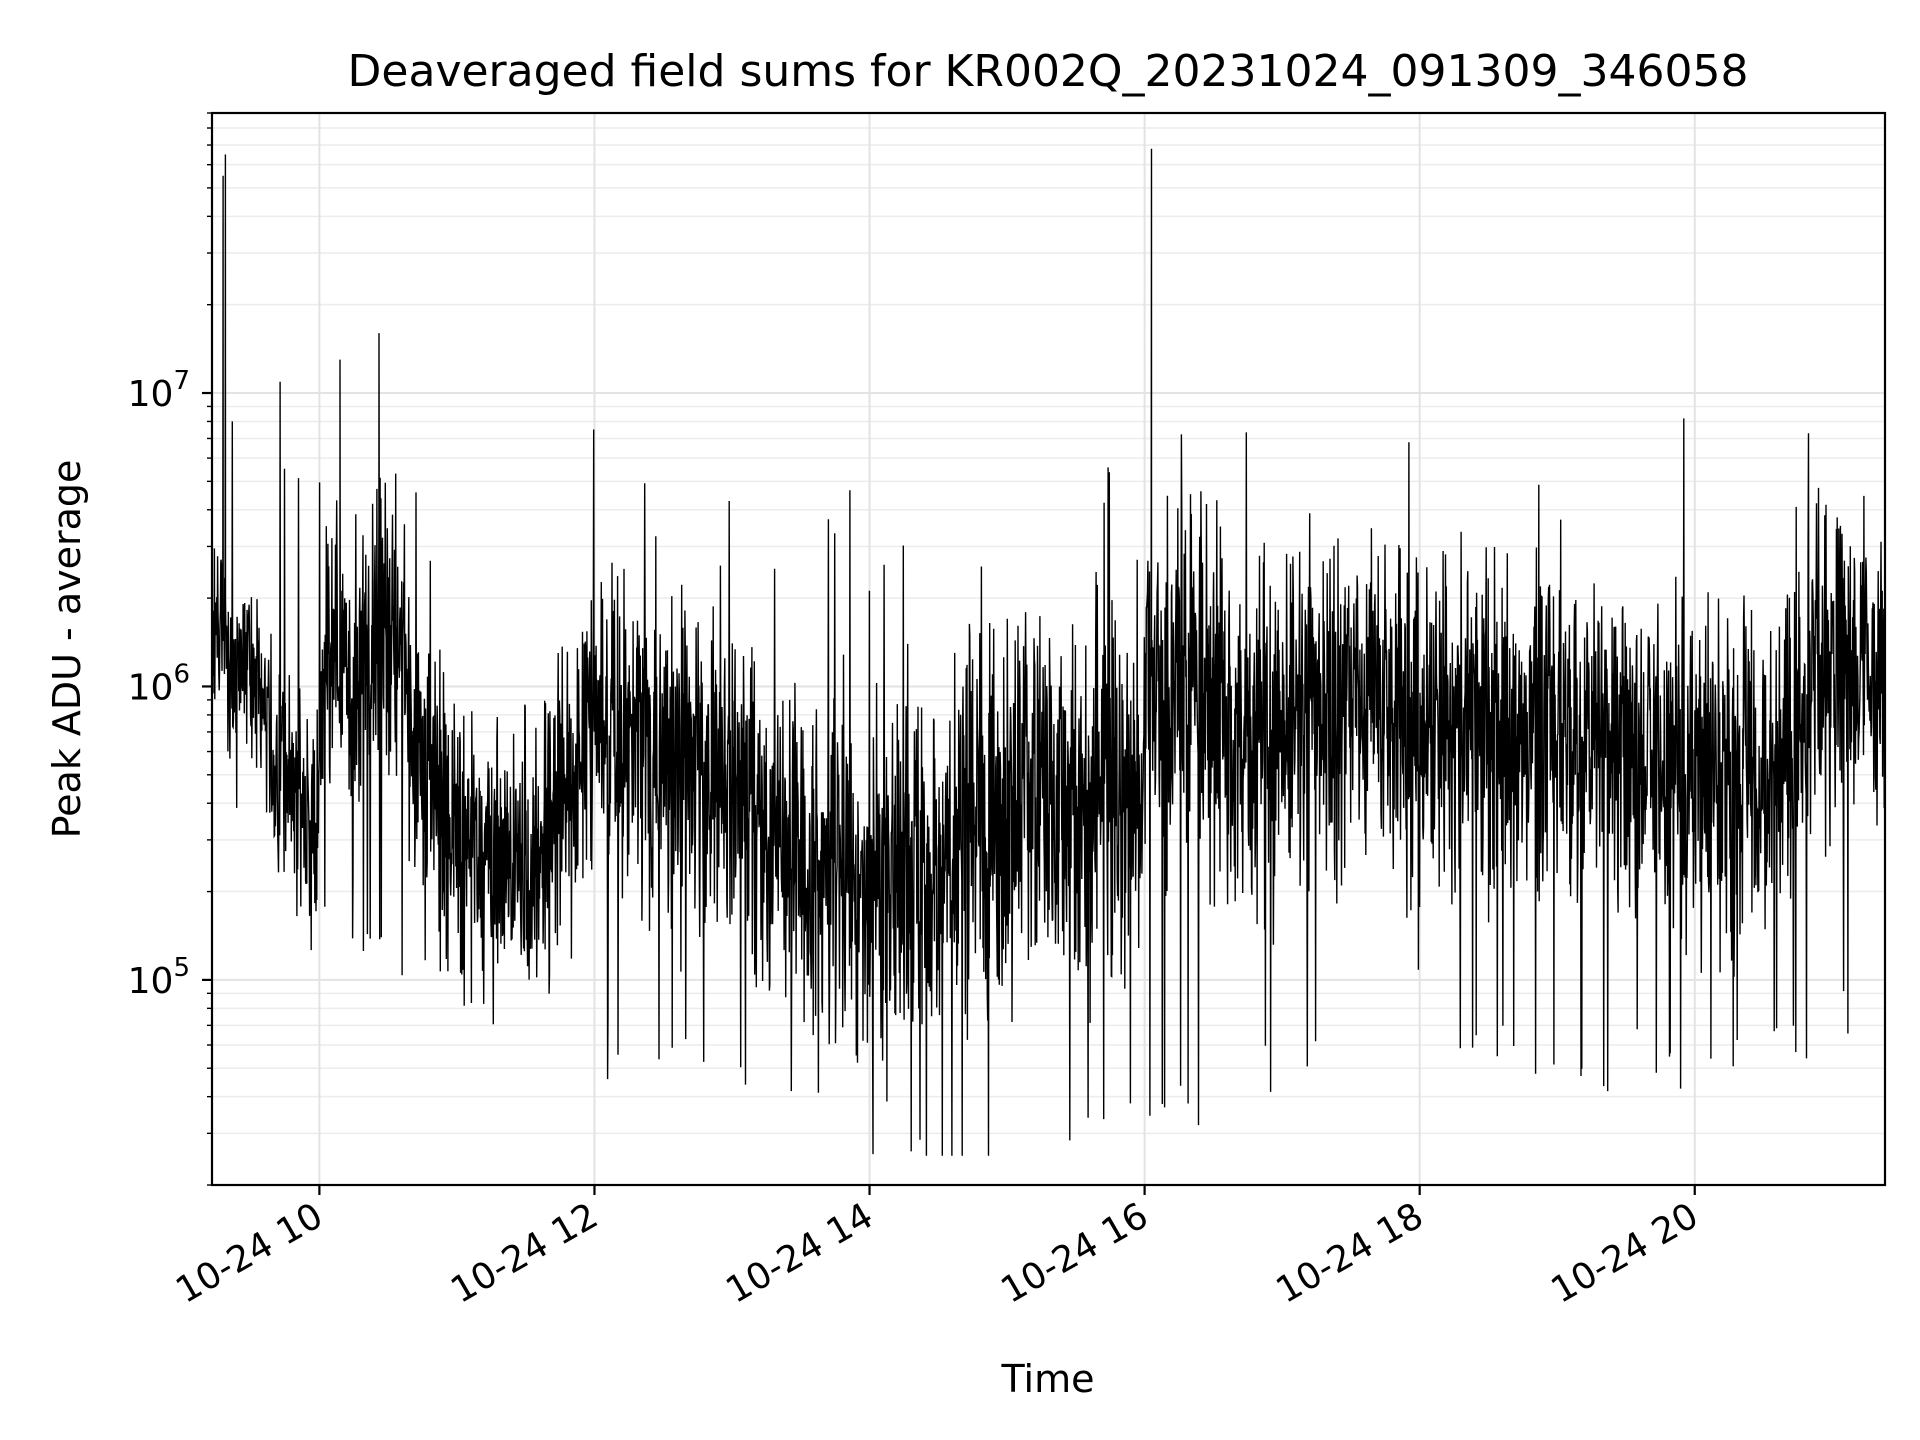 This screenshot has height=1440, width=1920. What do you see at coordinates (159, 977) in the screenshot?
I see `y-tick-label: 10⁵` at bounding box center [159, 977].